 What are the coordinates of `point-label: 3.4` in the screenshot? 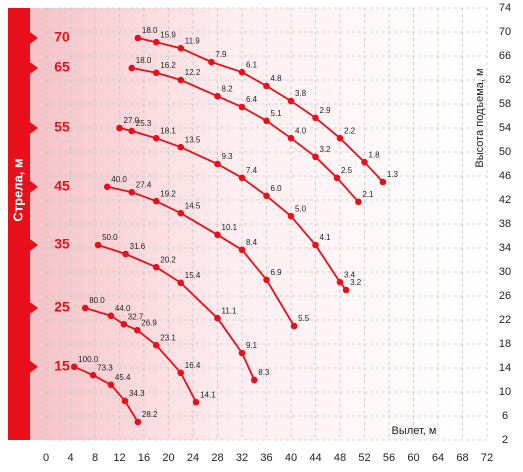 It's located at (350, 274).